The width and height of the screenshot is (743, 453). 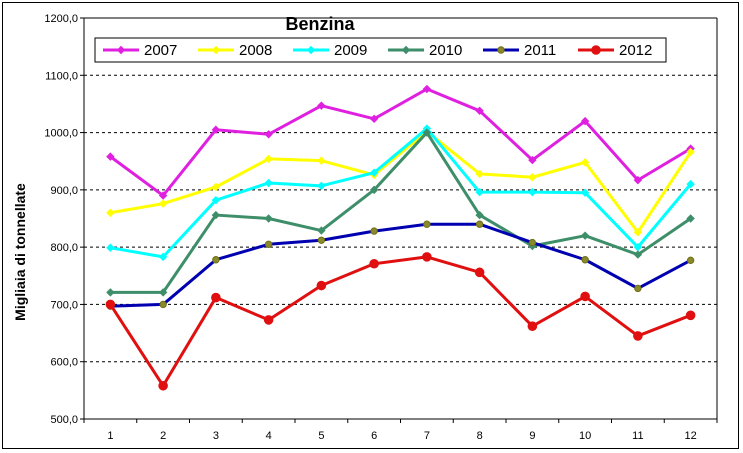 I want to click on legend-label: 2009, so click(x=350, y=50).